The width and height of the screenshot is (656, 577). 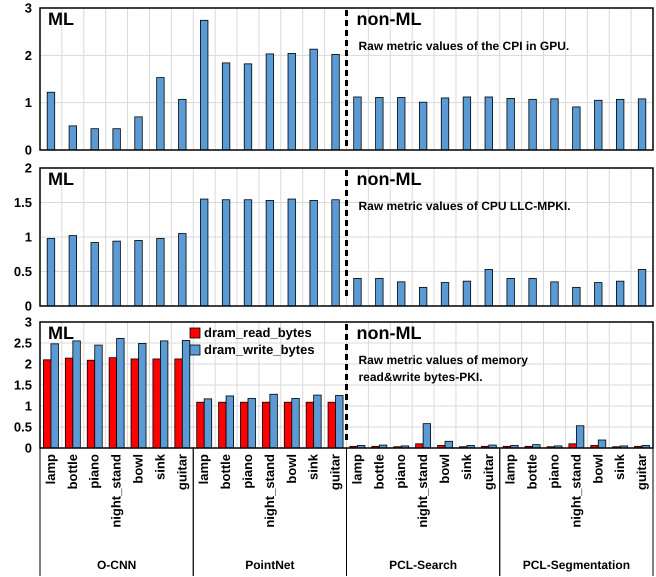 I want to click on annotation: Raw metric values of CPU LLC-MPKI., so click(x=464, y=206).